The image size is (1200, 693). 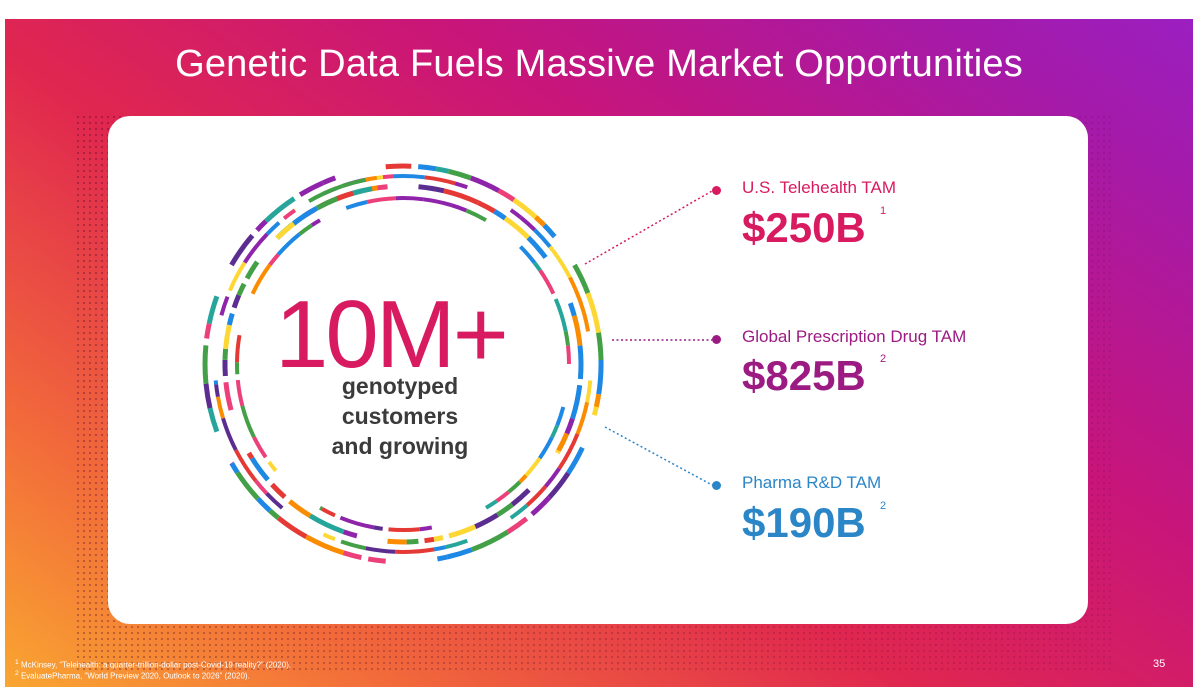 What do you see at coordinates (400, 416) in the screenshot?
I see `headline-sub-2: customers` at bounding box center [400, 416].